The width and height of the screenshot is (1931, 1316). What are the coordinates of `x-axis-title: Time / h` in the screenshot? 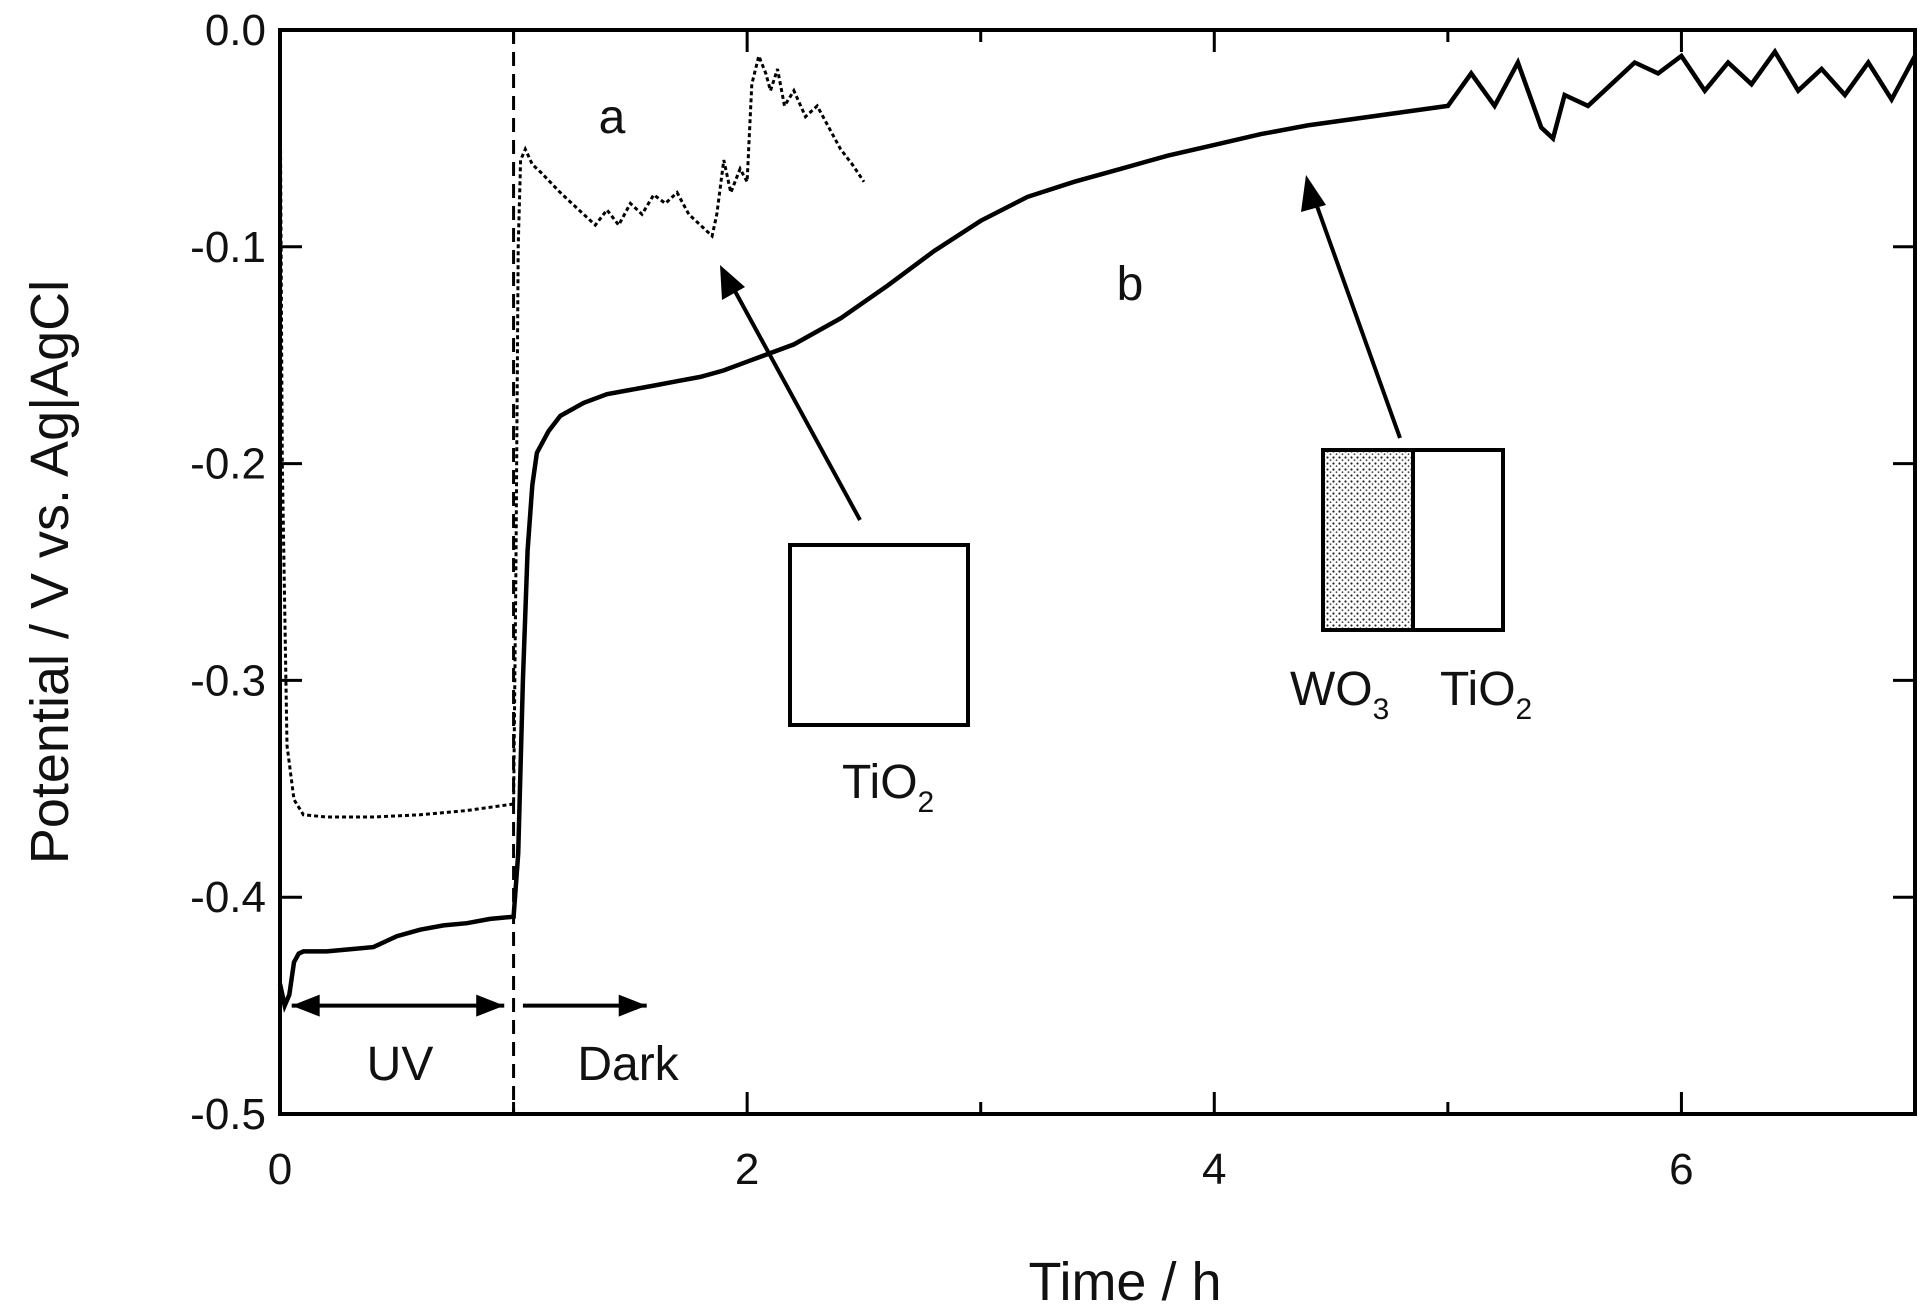 It's located at (1124, 1282).